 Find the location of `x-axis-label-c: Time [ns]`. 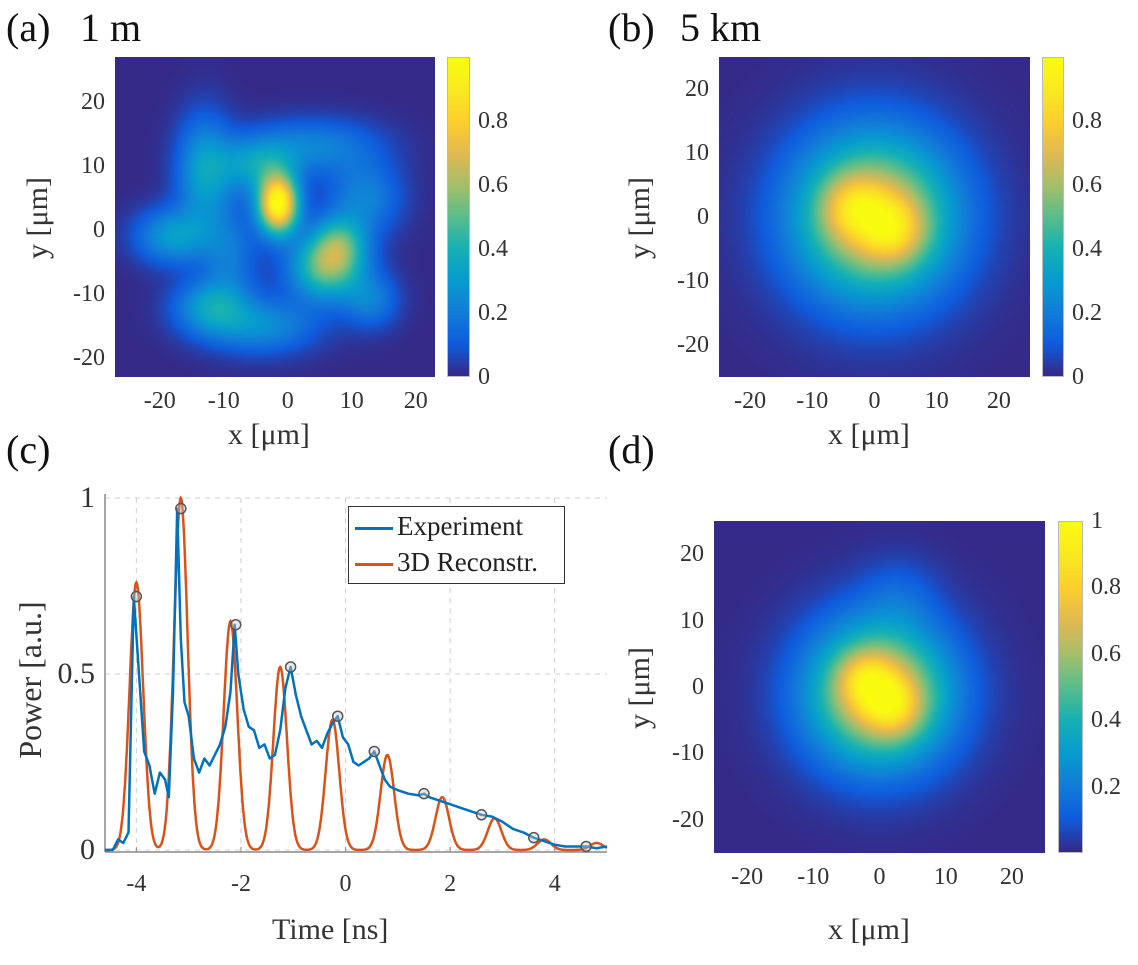

x-axis-label-c: Time [ns] is located at coordinates (330, 929).